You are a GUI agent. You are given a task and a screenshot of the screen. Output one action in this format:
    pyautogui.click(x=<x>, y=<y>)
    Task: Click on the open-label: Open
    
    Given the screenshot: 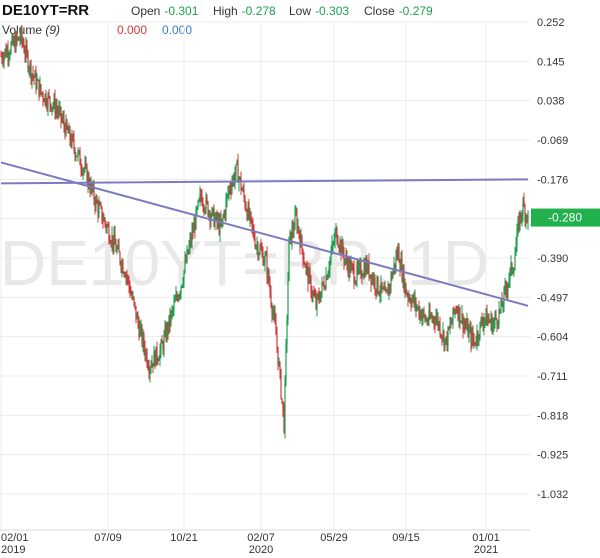 What is the action you would take?
    pyautogui.click(x=146, y=11)
    